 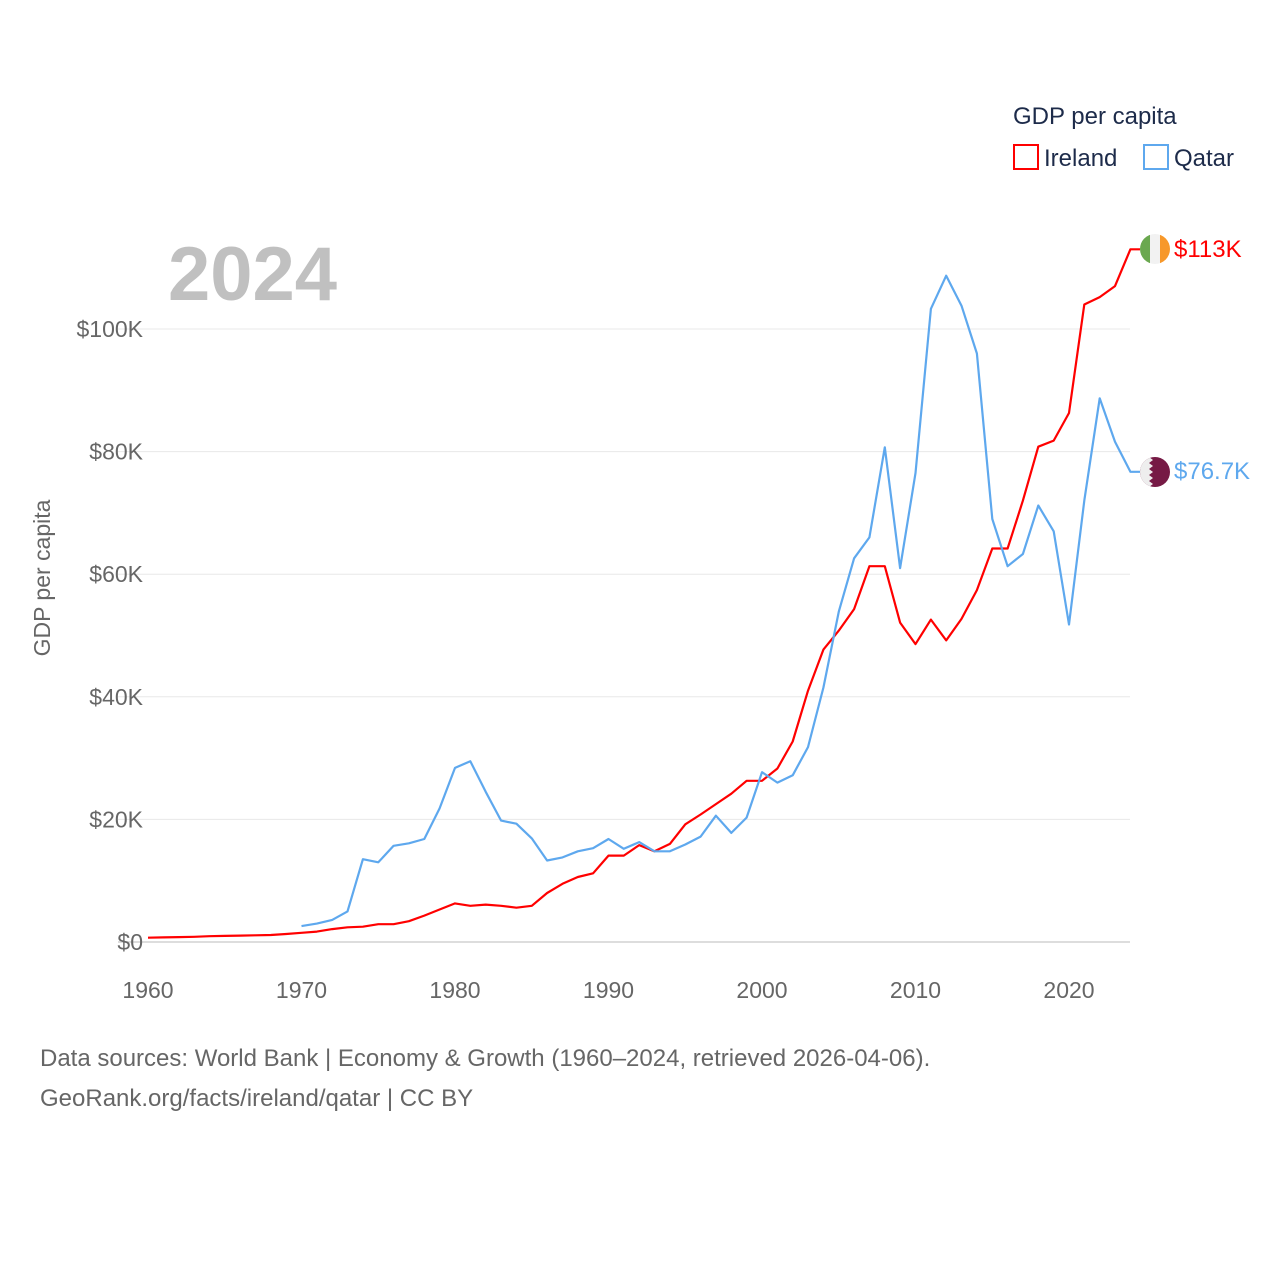 I want to click on qatar-flag-icon, so click(x=1155, y=472).